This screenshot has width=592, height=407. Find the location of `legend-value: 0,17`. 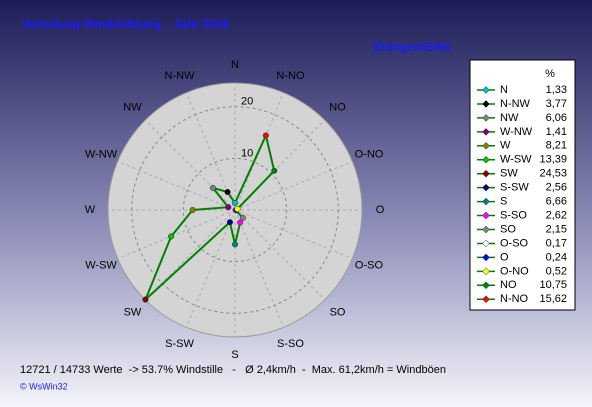

legend-value: 0,17 is located at coordinates (556, 243).